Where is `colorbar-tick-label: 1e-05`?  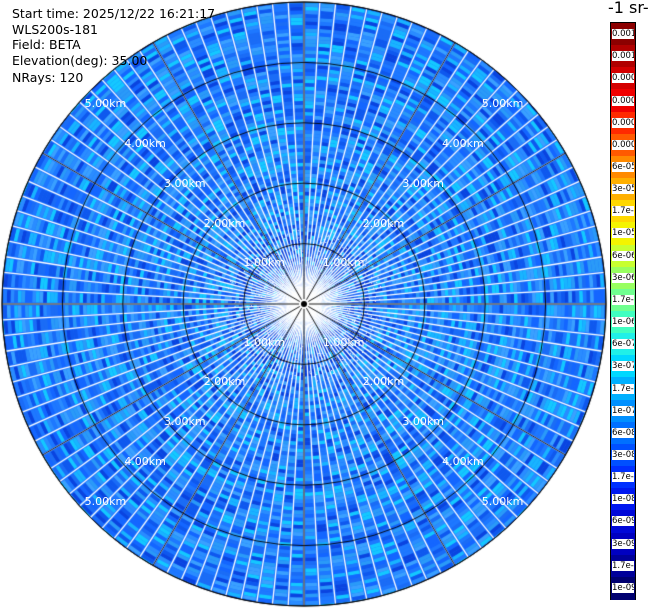
colorbar-tick-label: 1e-05 is located at coordinates (623, 233).